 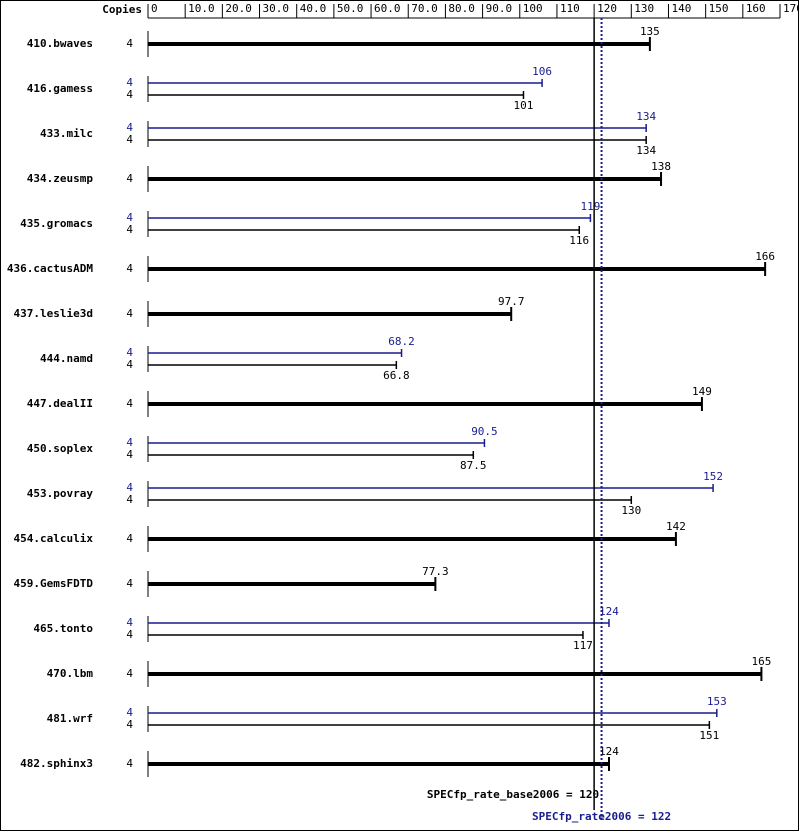 I want to click on x-tick-label: 50.0, so click(x=350, y=8).